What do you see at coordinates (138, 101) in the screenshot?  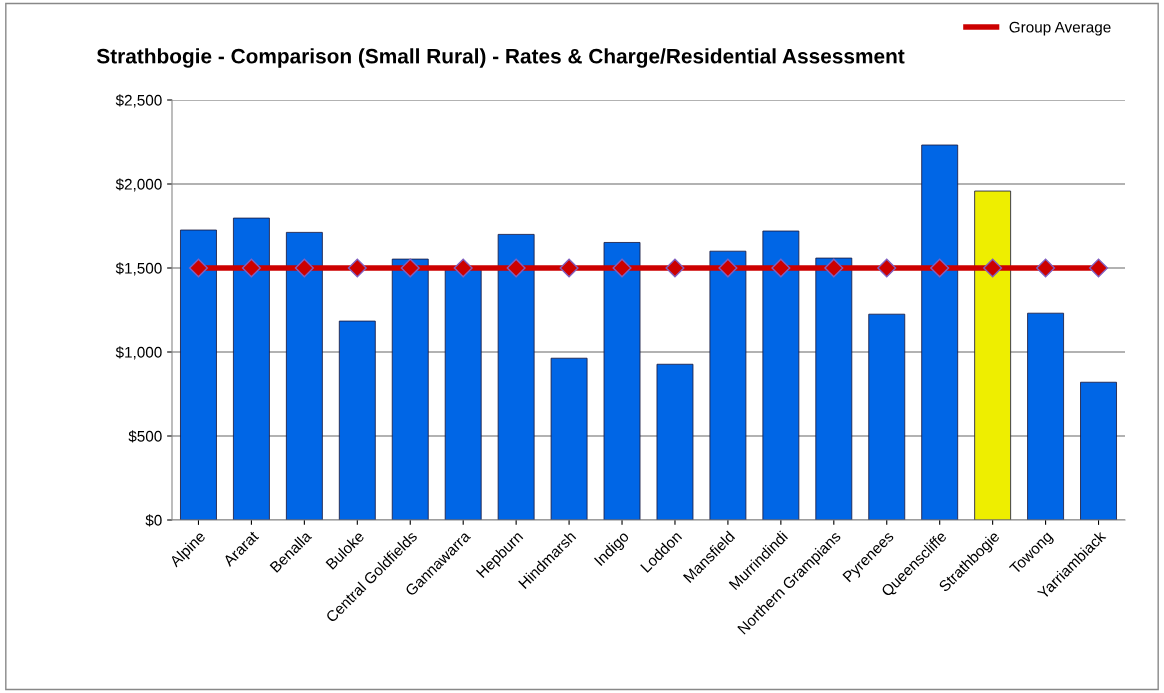 I see `y-tick-label: $2,500` at bounding box center [138, 101].